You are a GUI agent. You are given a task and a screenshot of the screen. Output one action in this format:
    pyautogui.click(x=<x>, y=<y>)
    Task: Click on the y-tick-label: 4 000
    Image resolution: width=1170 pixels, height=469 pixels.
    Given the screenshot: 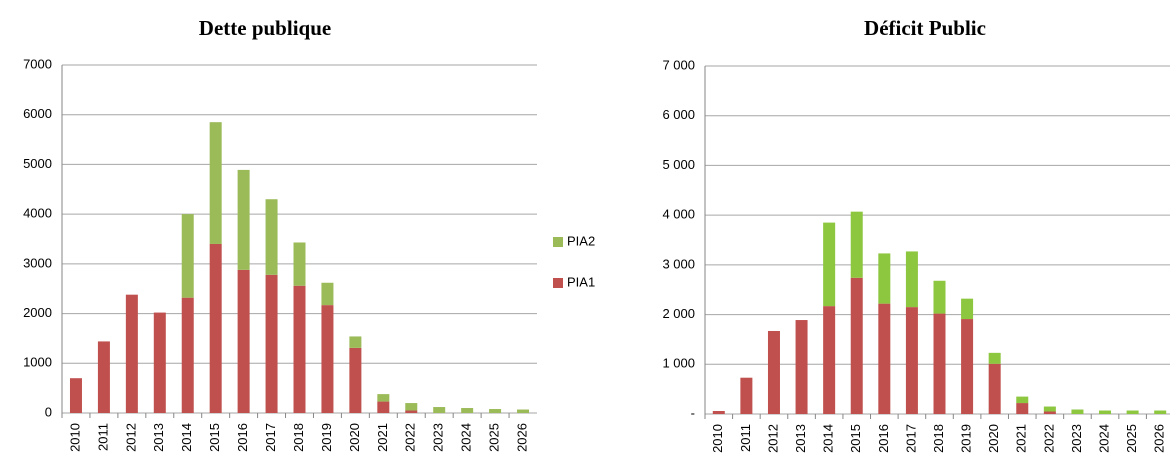 What is the action you would take?
    pyautogui.click(x=678, y=214)
    